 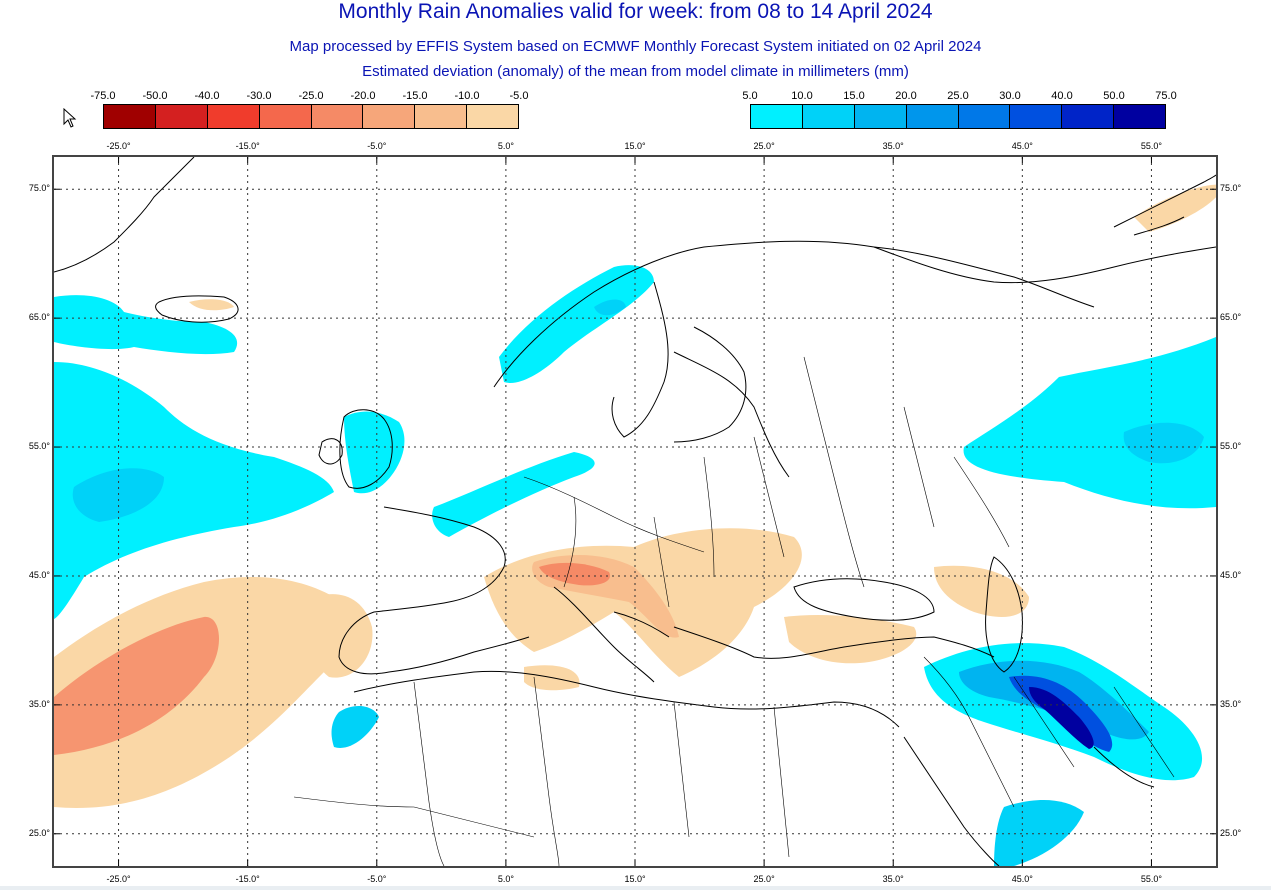 I want to click on border-north-africa, so click(x=601, y=771).